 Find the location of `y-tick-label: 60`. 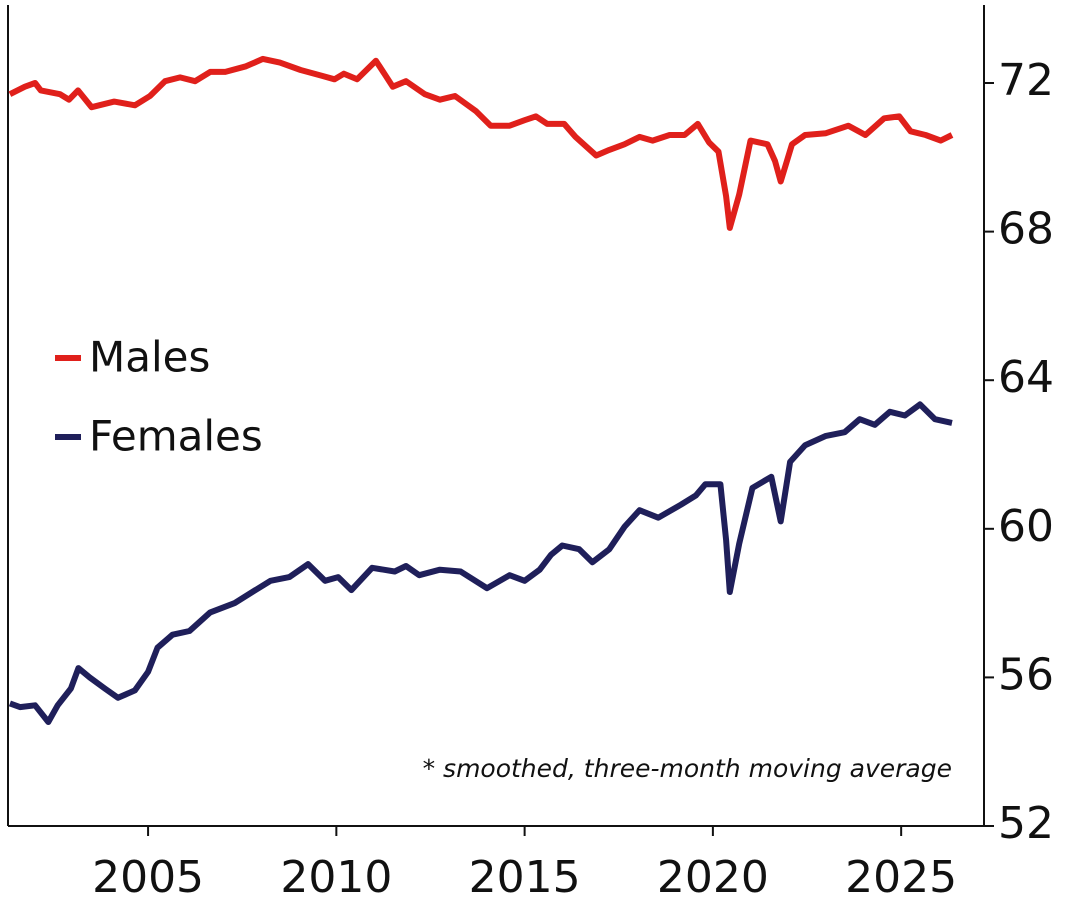

y-tick-label: 60 is located at coordinates (1026, 526).